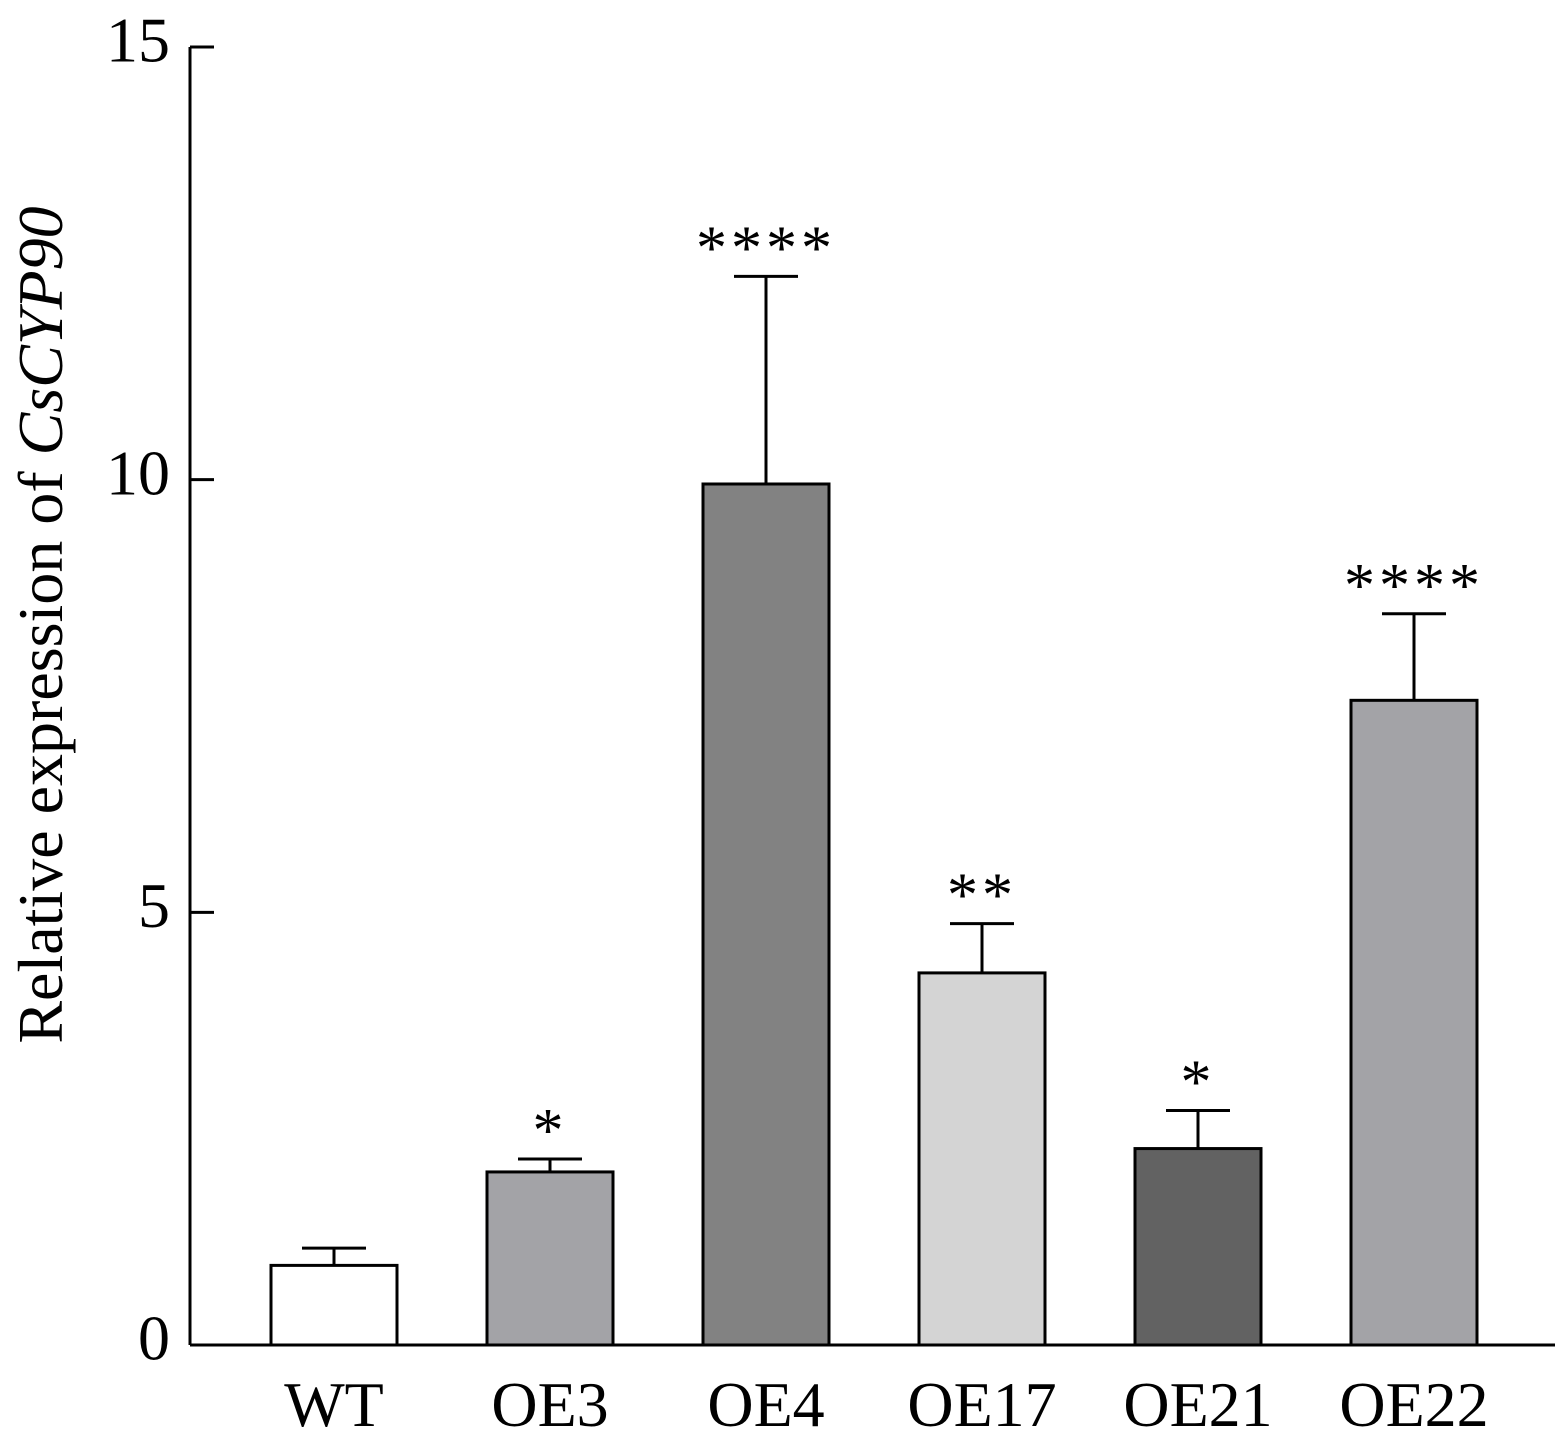  What do you see at coordinates (154, 1338) in the screenshot?
I see `y-tick-label: 0` at bounding box center [154, 1338].